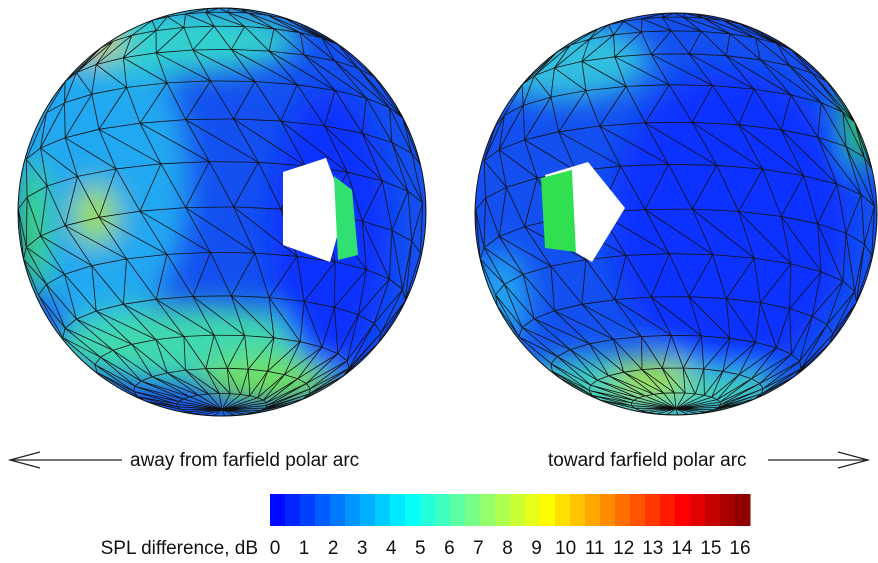  Describe the element at coordinates (536, 548) in the screenshot. I see `colorbar-tick-label: 9` at that location.